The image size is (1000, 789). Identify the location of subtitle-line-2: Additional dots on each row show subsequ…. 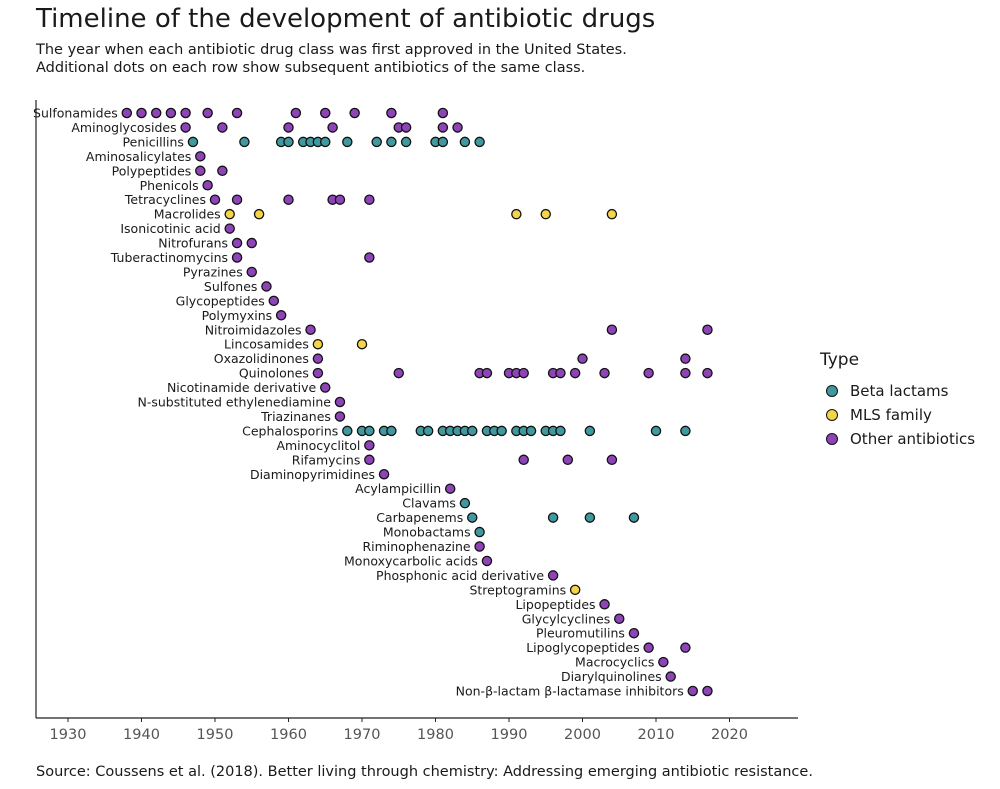
(311, 68).